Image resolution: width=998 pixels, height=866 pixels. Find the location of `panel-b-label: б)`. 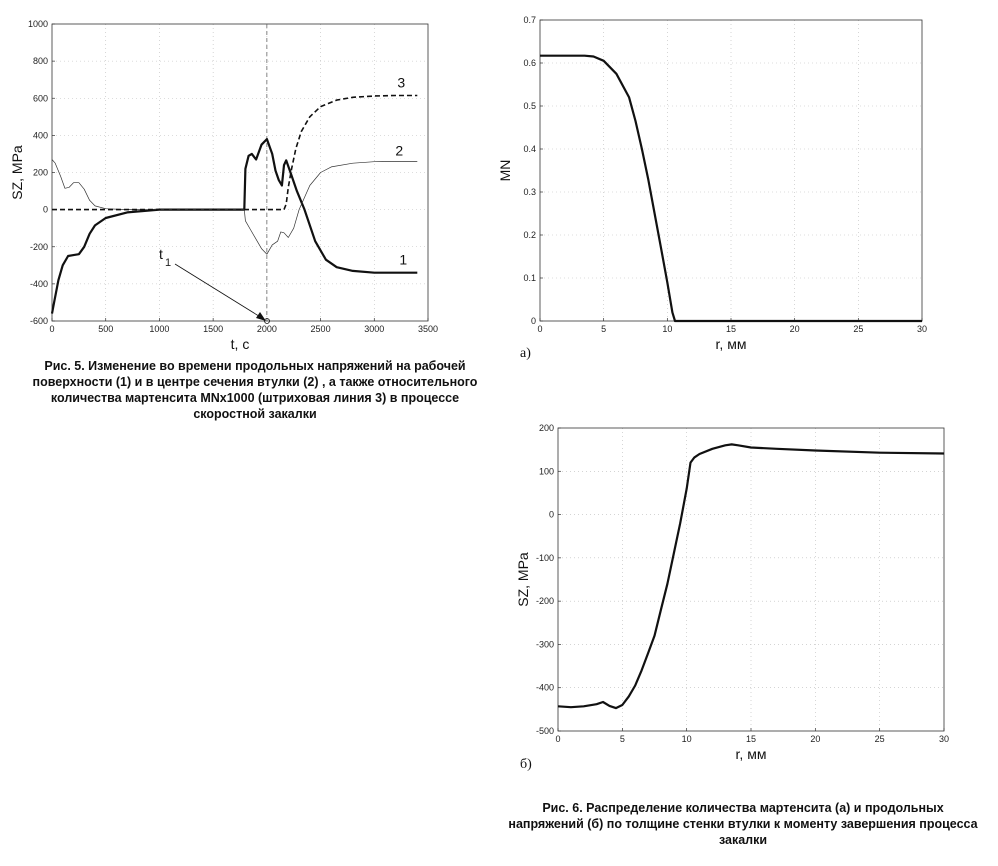

panel-b-label: б) is located at coordinates (526, 764).